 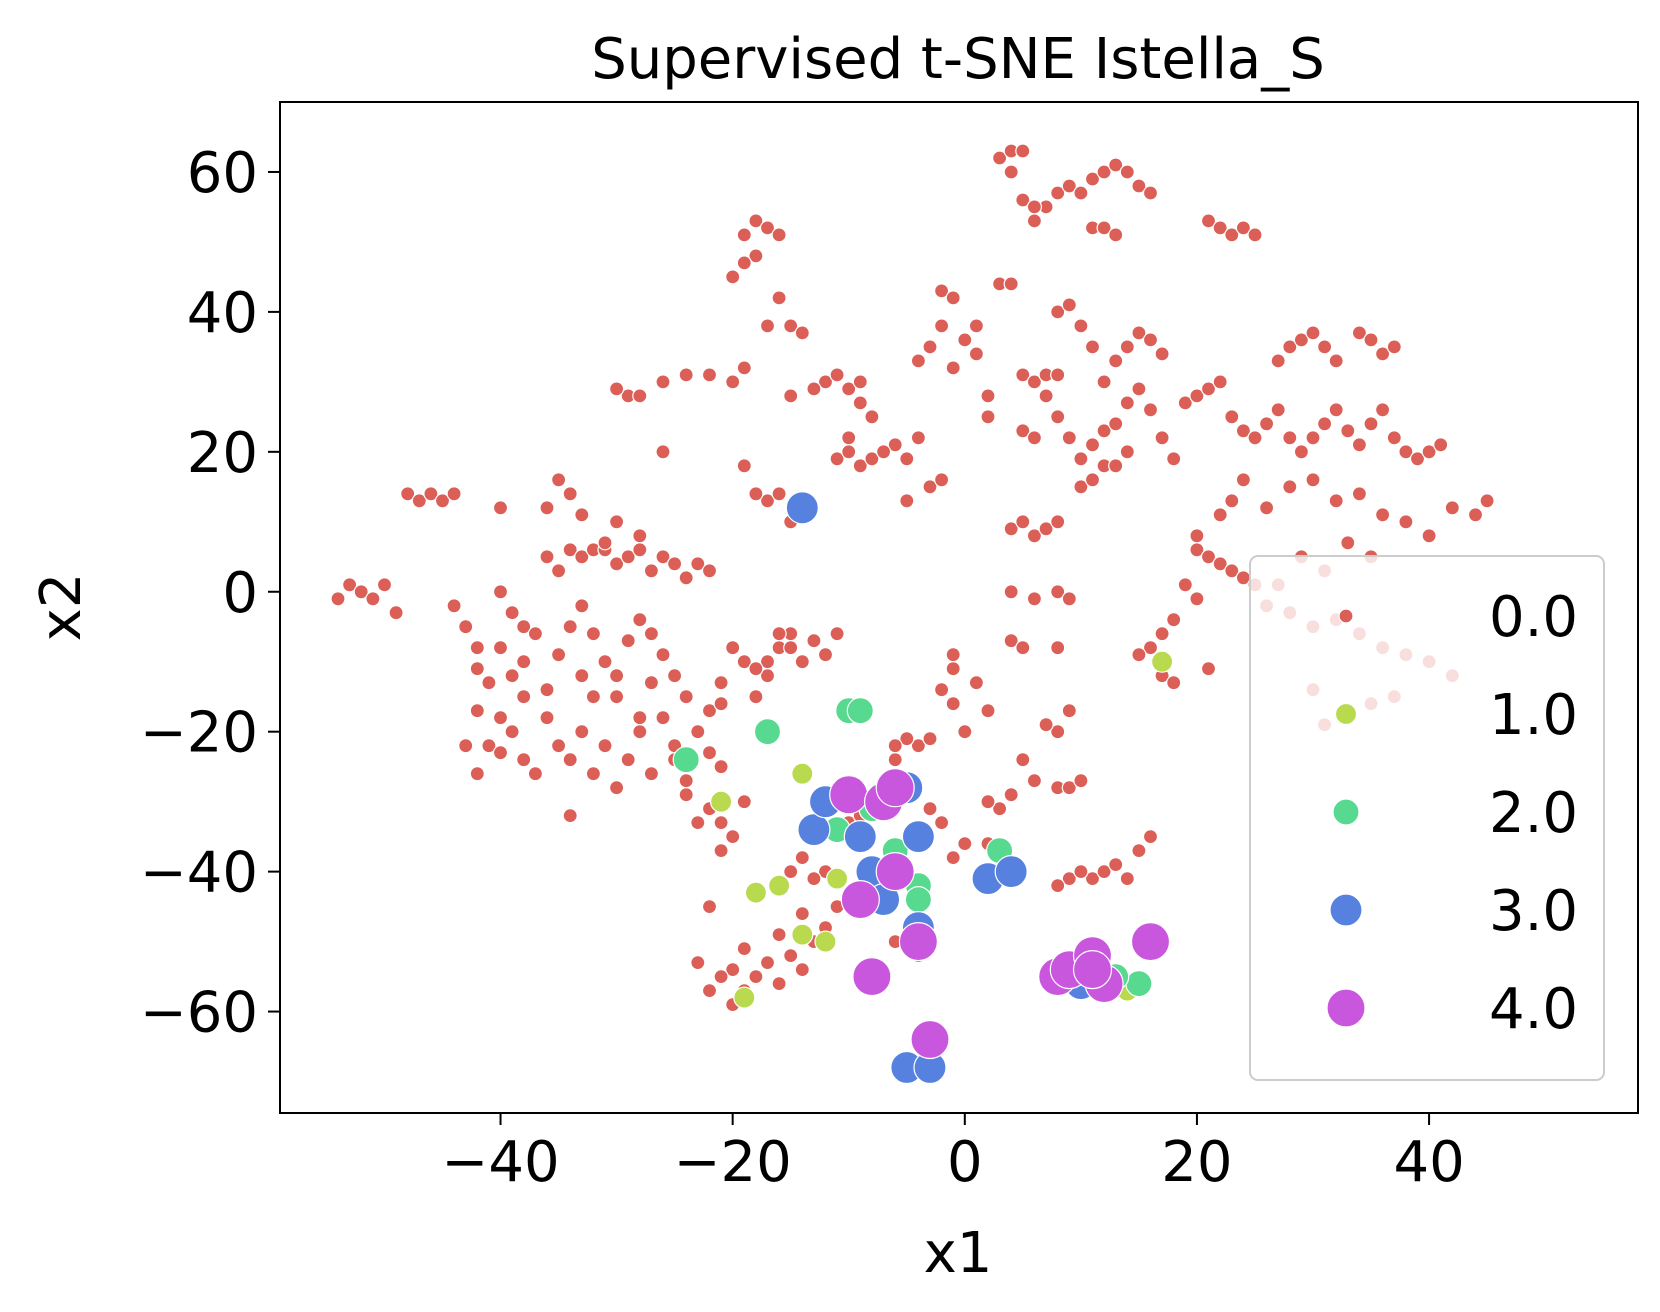 What do you see at coordinates (1000, 914) in the screenshot?
I see `series-4.0` at bounding box center [1000, 914].